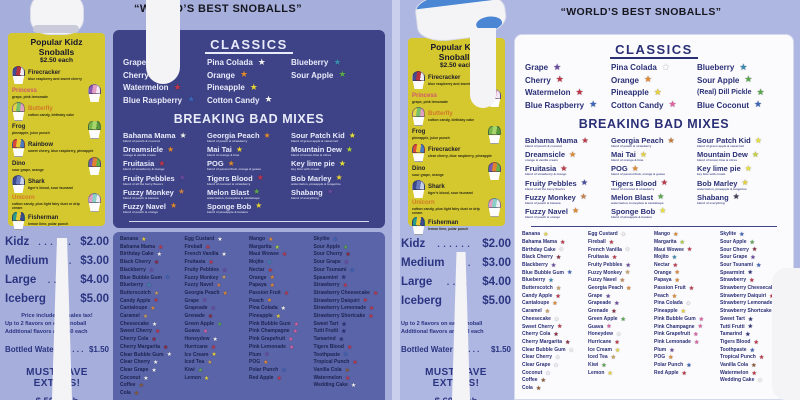 This screenshot has width=800, height=400. Describe the element at coordinates (134, 339) in the screenshot. I see `flavor-list-item-label: Cherry Cola` at that location.